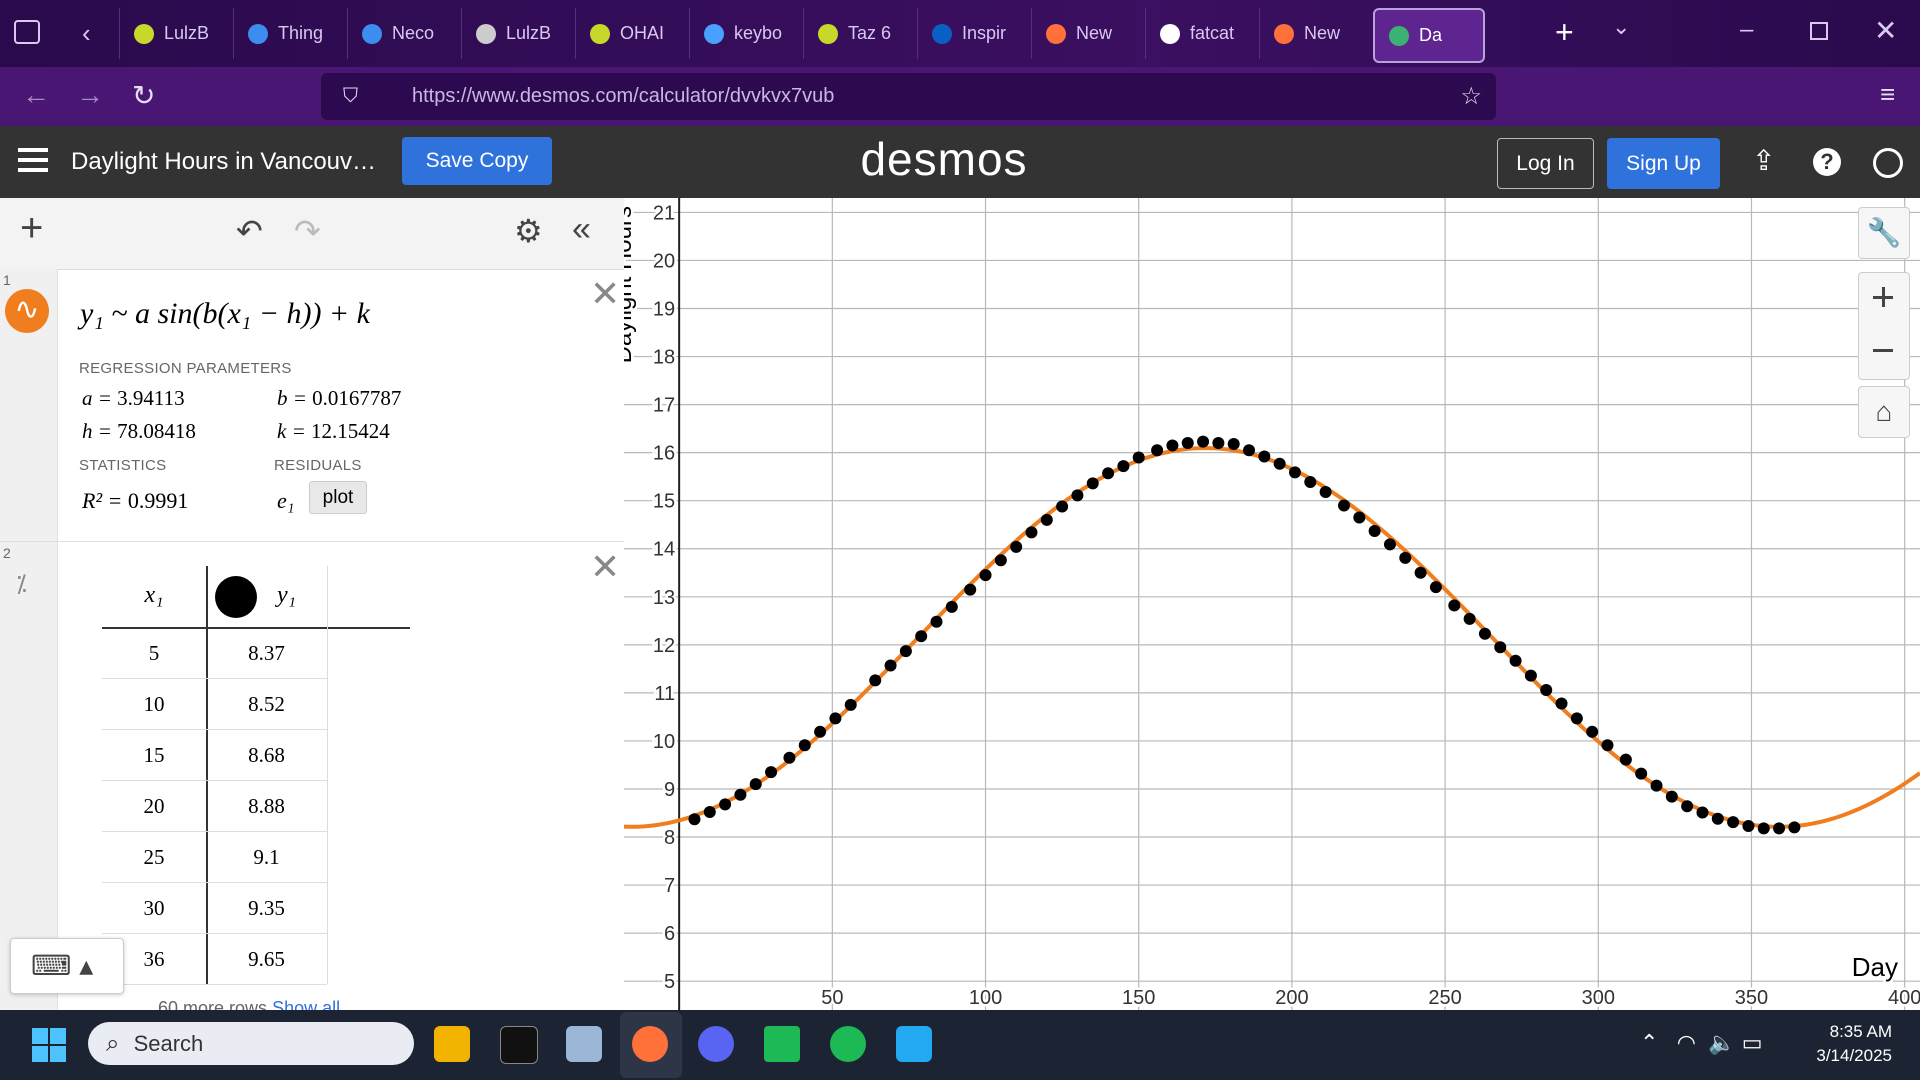 Image resolution: width=1920 pixels, height=1080 pixels. I want to click on table-cell: 8.37, so click(266, 653).